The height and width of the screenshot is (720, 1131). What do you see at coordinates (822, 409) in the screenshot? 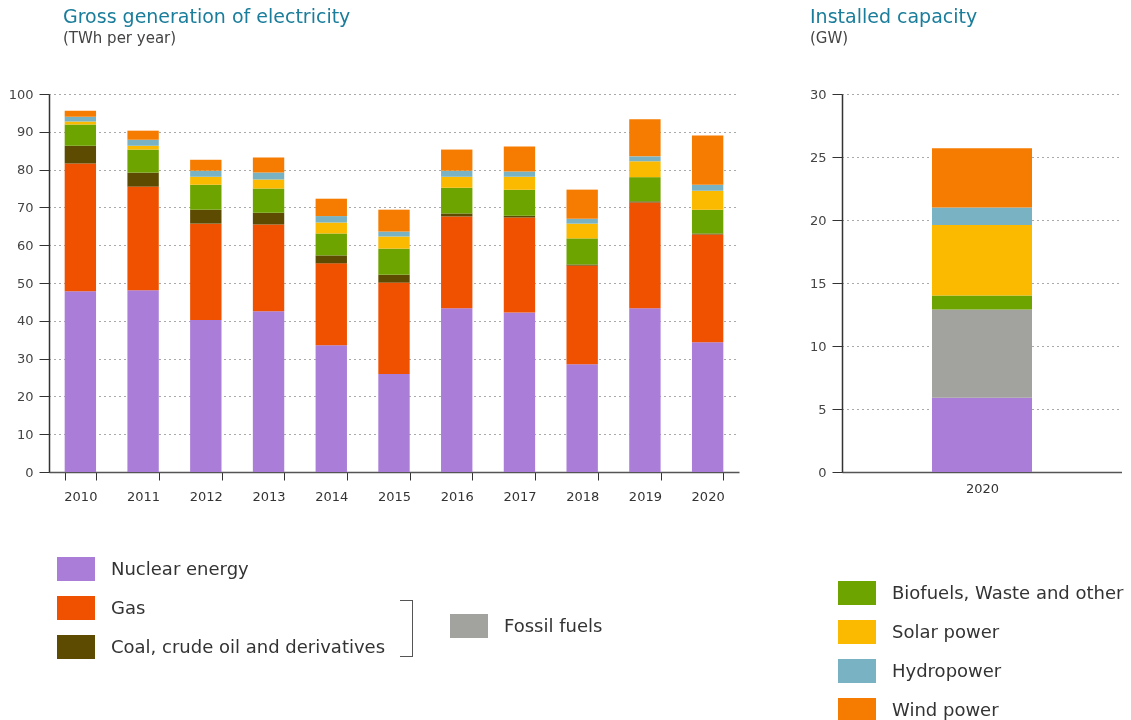
I see `y-tick-label: 5` at bounding box center [822, 409].